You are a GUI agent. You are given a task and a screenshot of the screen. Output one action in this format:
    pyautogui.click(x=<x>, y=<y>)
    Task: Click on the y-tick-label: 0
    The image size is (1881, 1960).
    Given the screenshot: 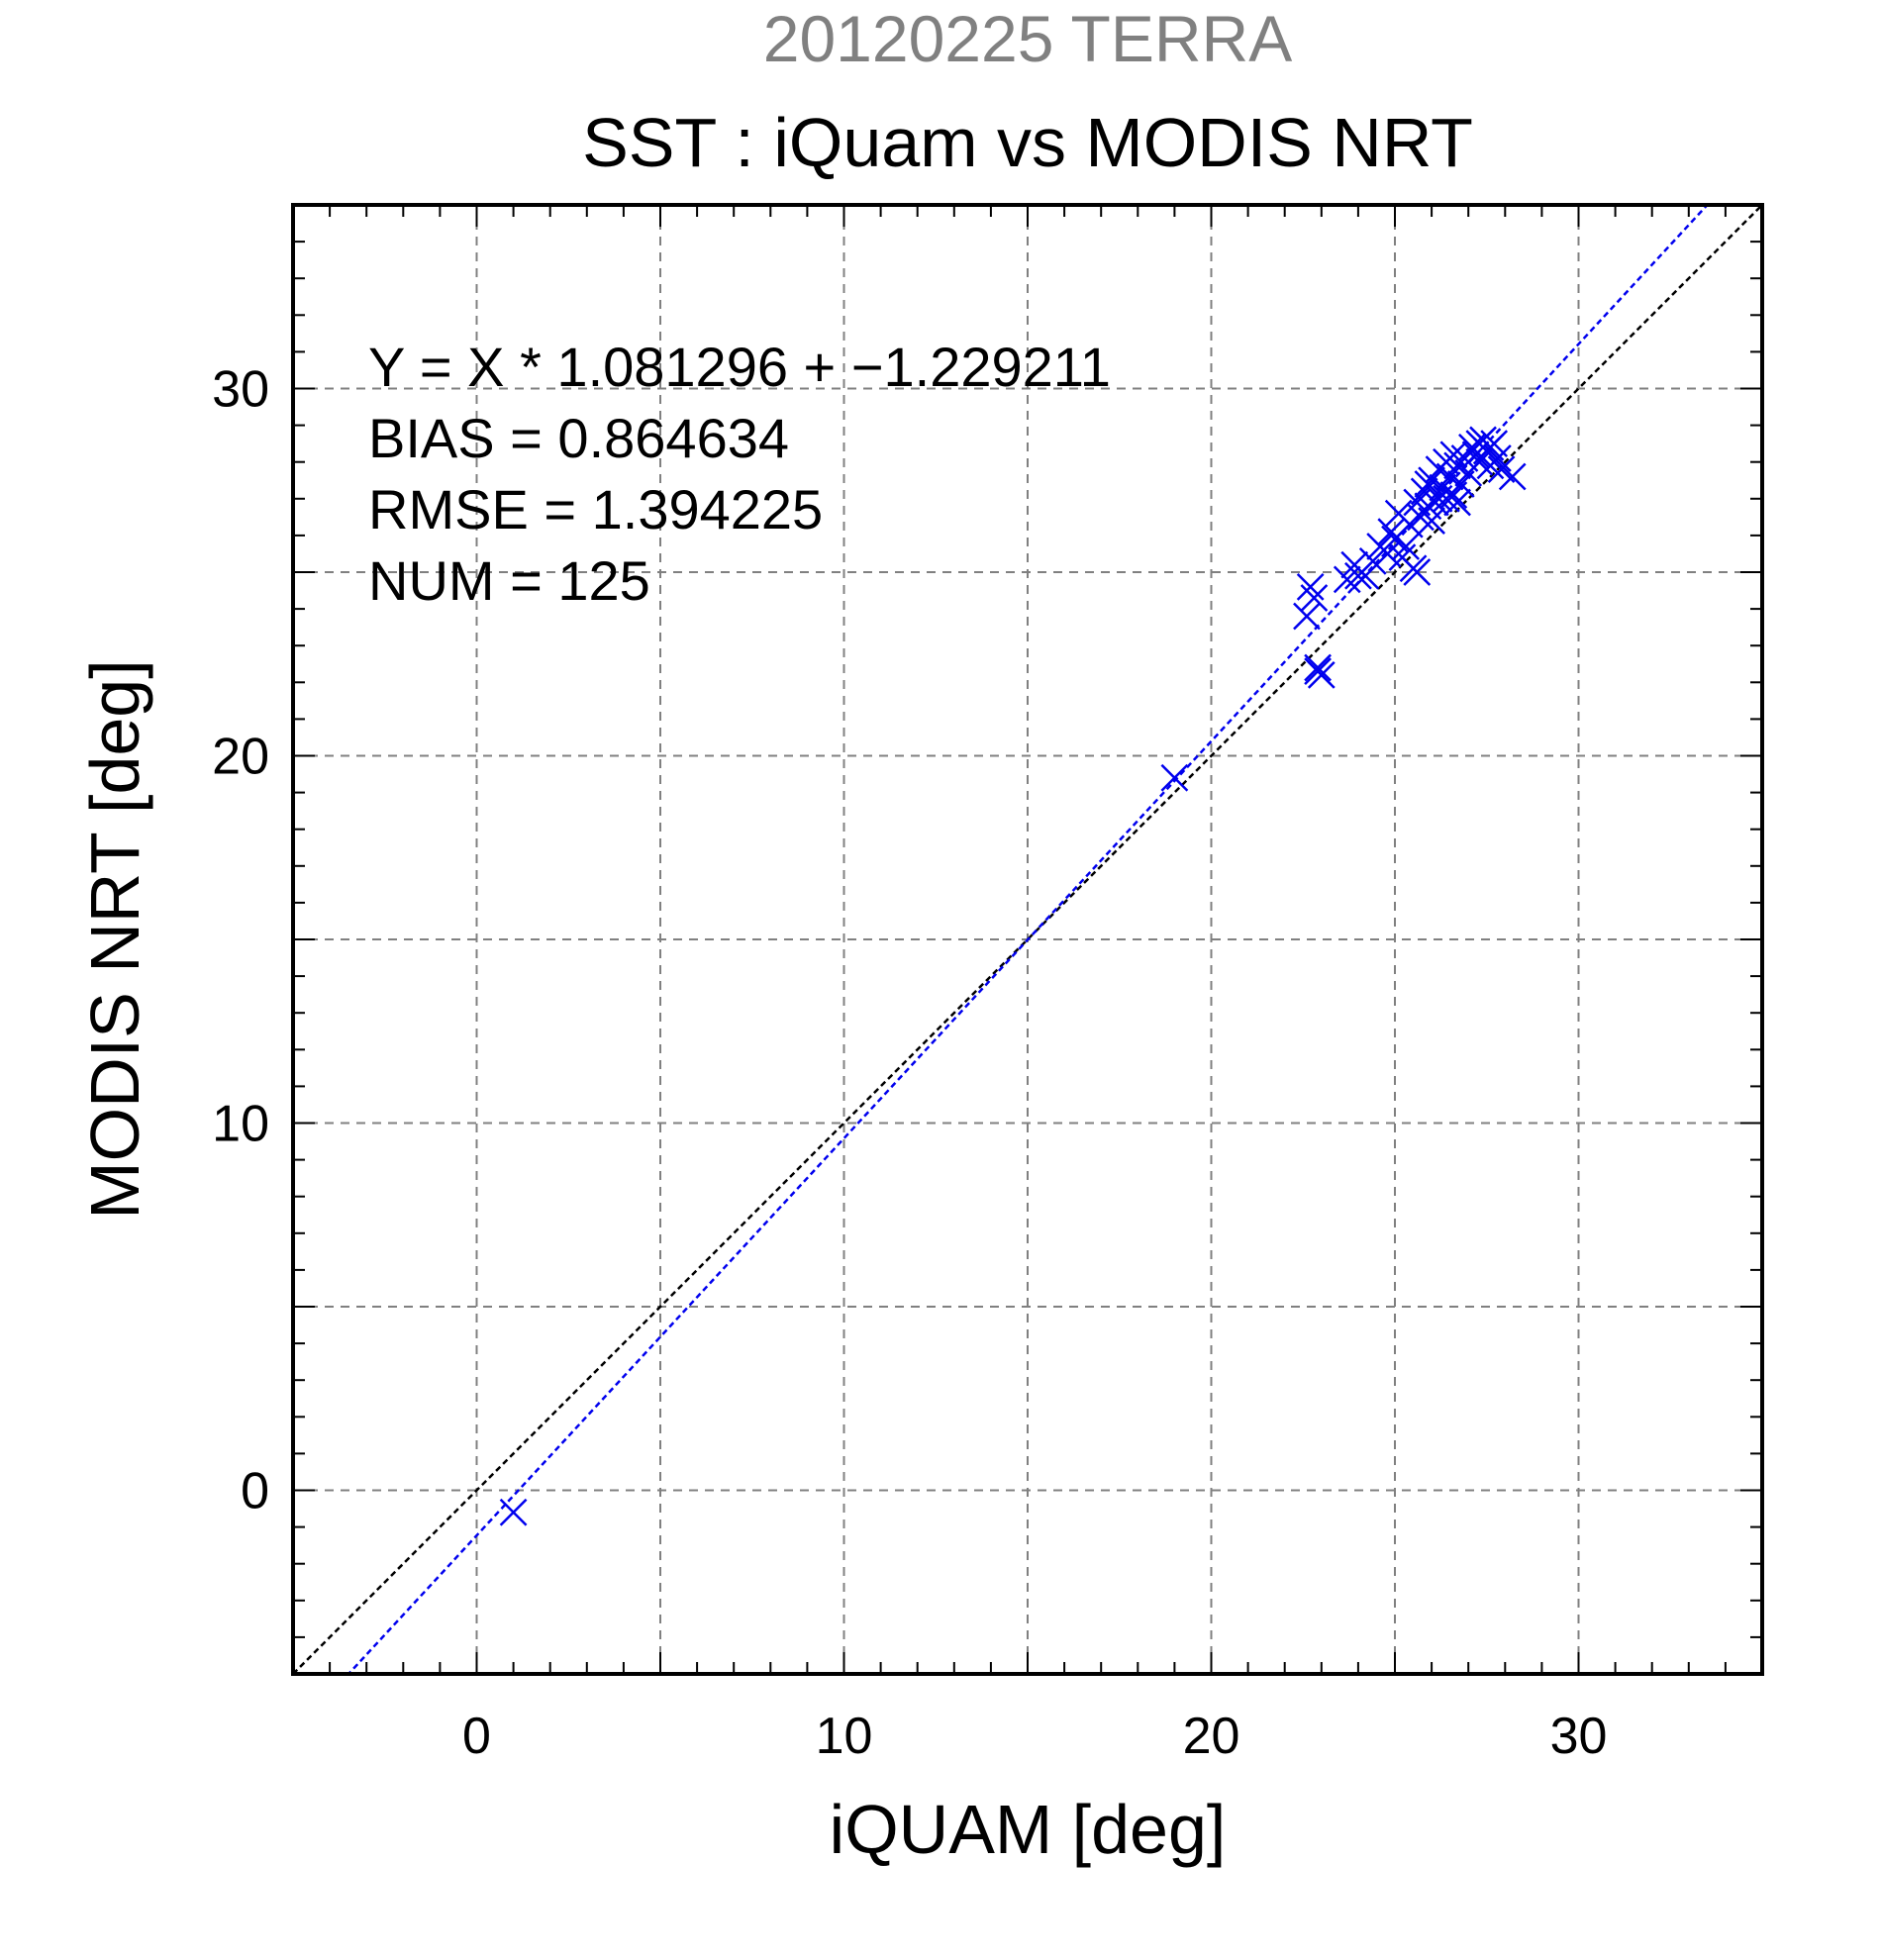 What is the action you would take?
    pyautogui.click(x=255, y=1491)
    